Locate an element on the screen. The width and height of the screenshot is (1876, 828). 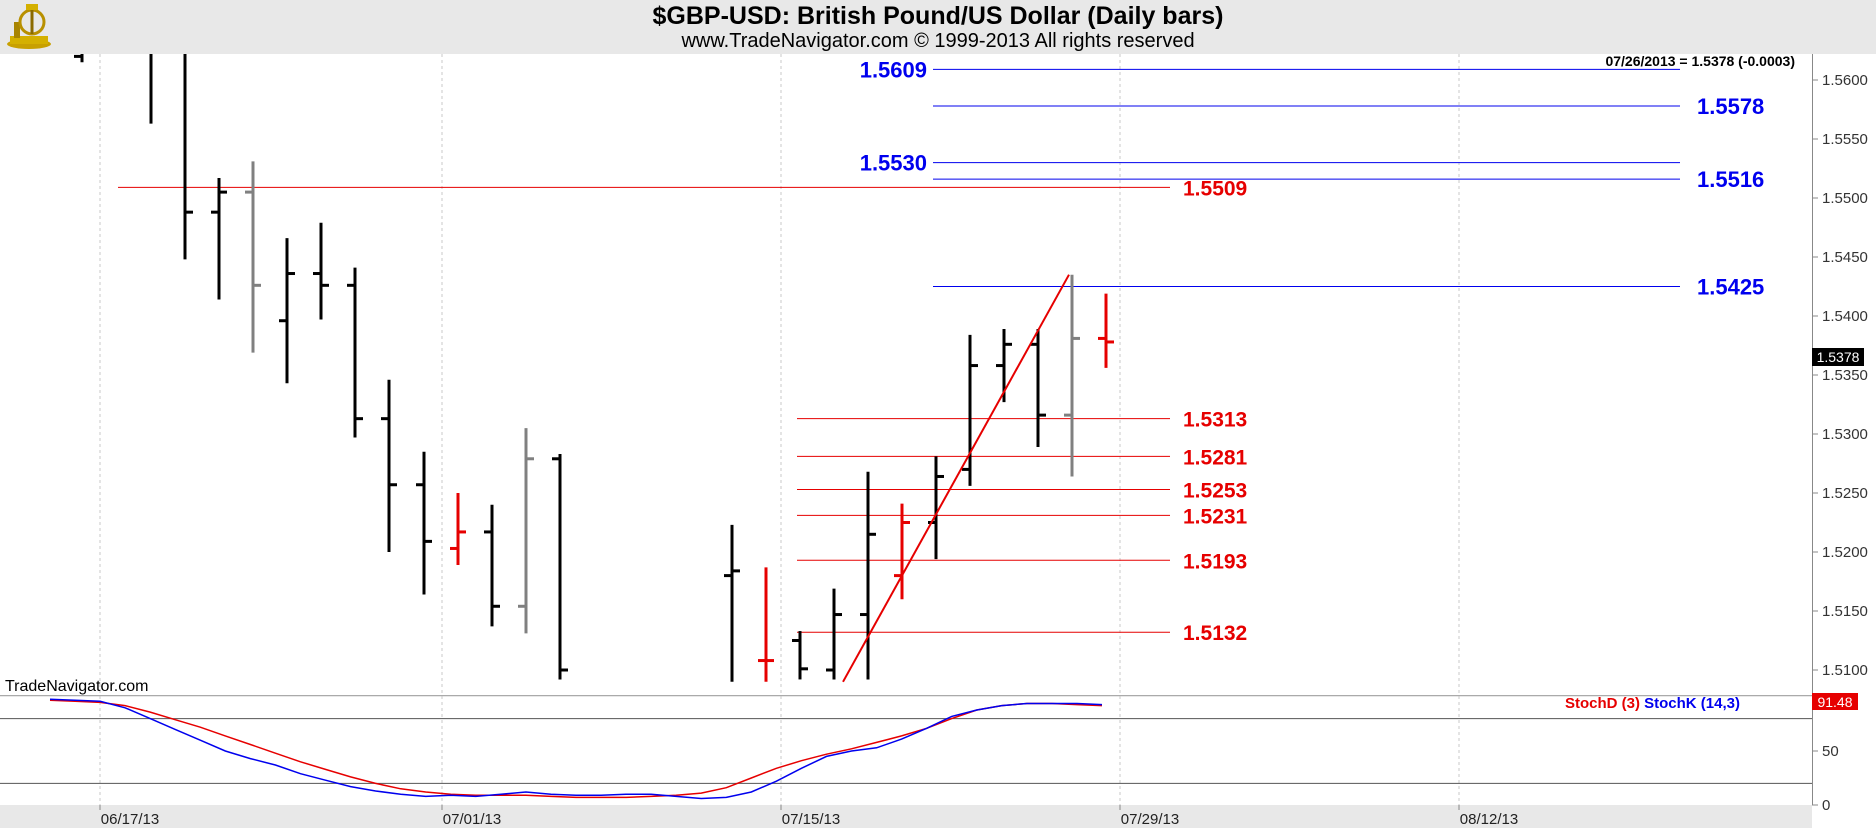
stoch-last-marker is located at coordinates (1835, 701).